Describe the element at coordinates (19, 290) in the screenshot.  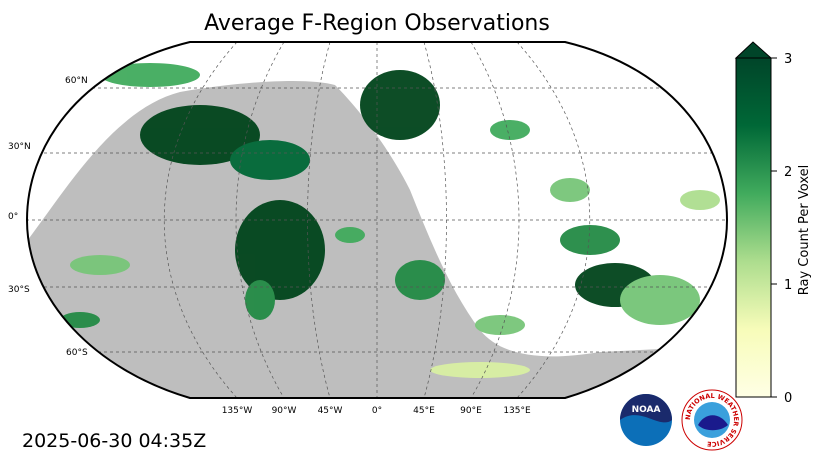
I see `lat-label: 30°S` at that location.